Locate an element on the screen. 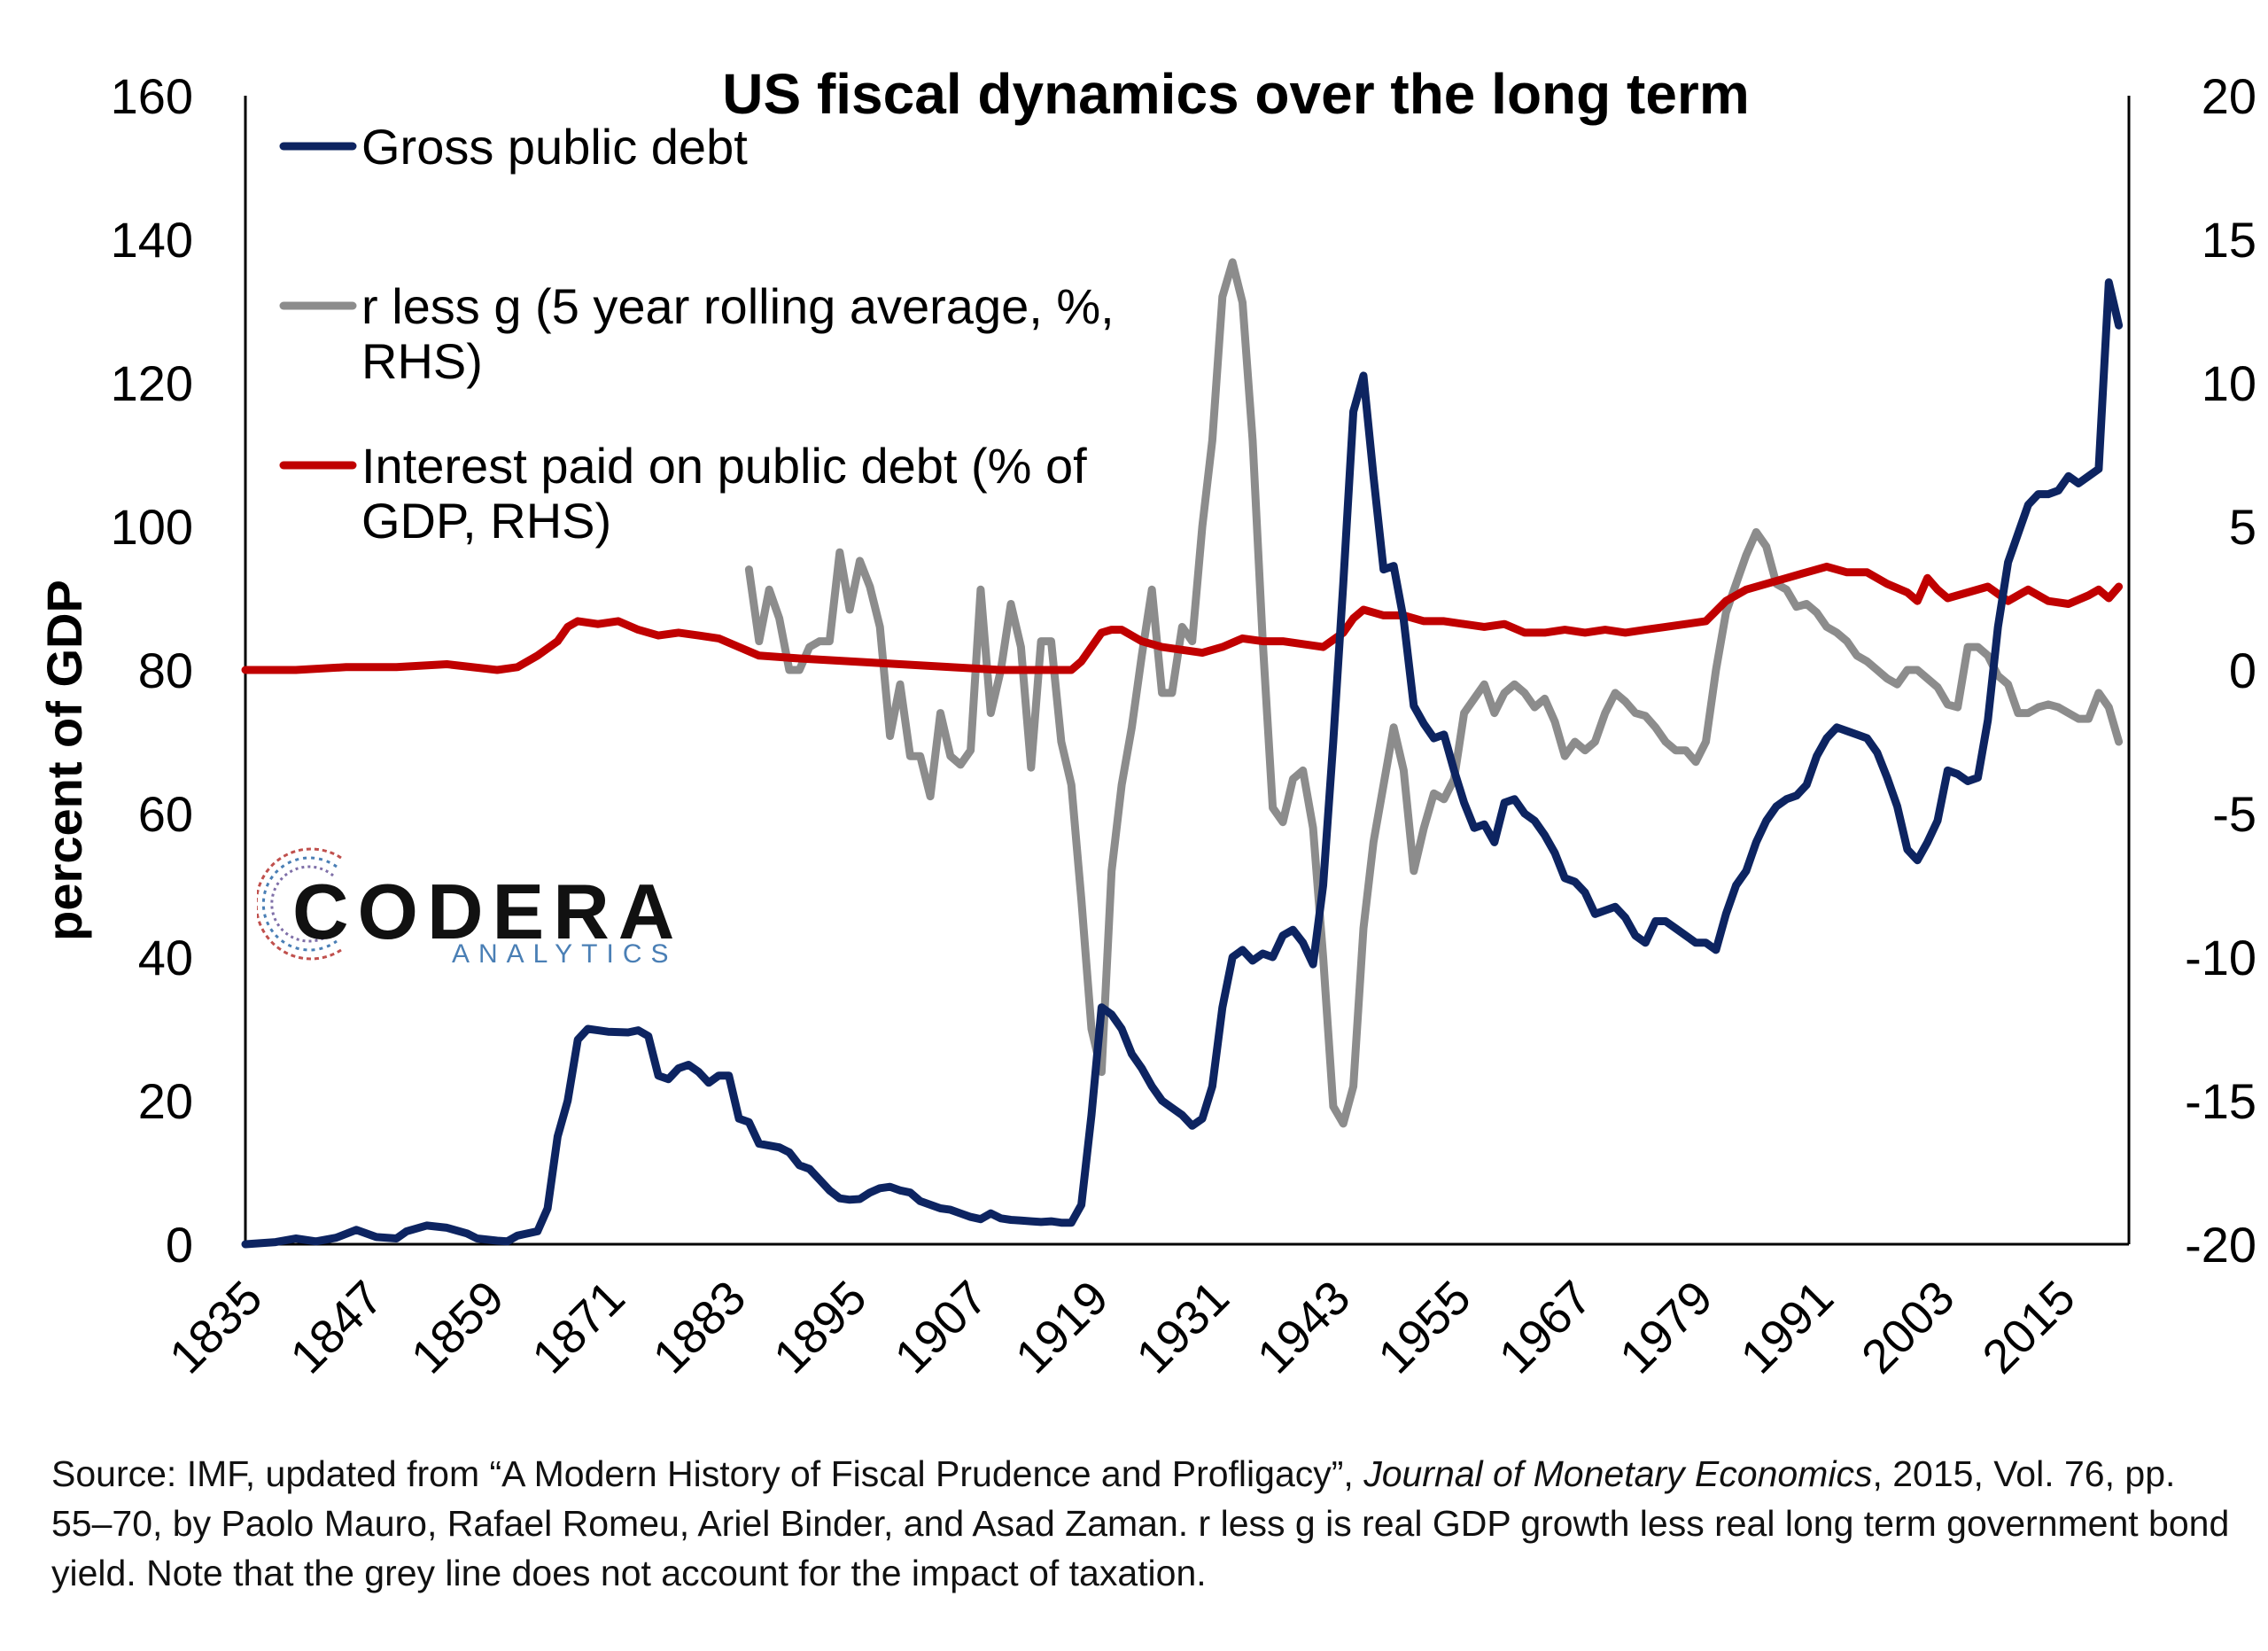 This screenshot has height=1651, width=2268. x-tick-label: 1871 is located at coordinates (578, 1327).